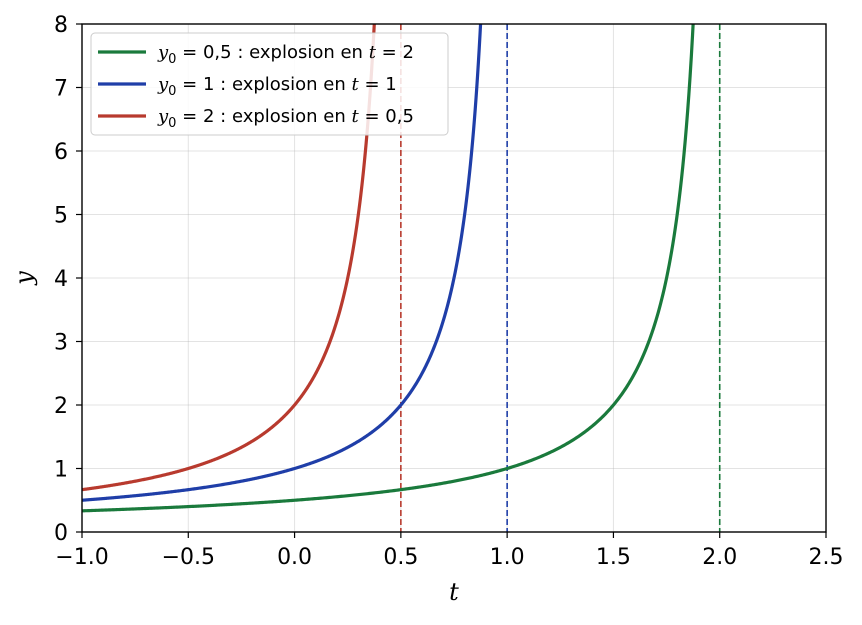 This screenshot has width=862, height=625. I want to click on y-ticks: 0 1 2 3 4 5 6 7 8, so click(68, 279).